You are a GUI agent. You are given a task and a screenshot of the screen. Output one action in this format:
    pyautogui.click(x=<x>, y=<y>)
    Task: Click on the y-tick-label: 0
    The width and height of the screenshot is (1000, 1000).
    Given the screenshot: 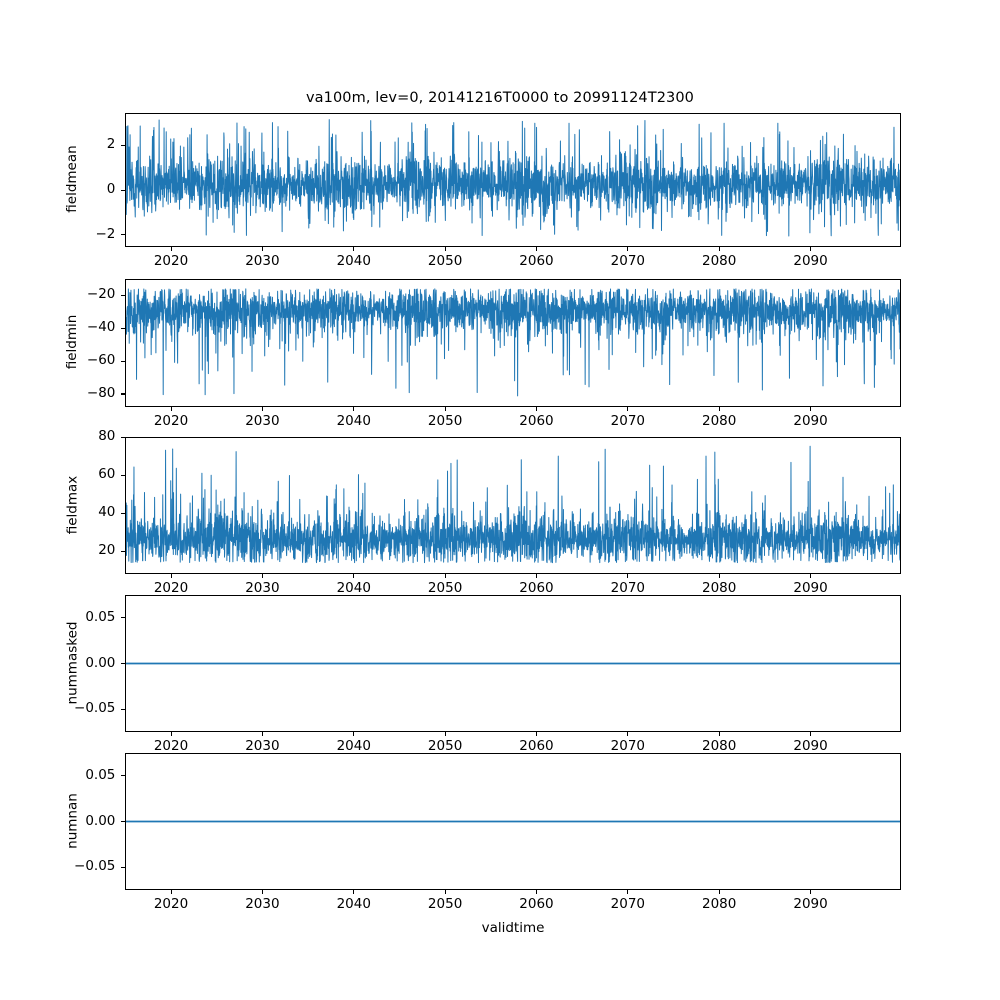 What is the action you would take?
    pyautogui.click(x=111, y=189)
    